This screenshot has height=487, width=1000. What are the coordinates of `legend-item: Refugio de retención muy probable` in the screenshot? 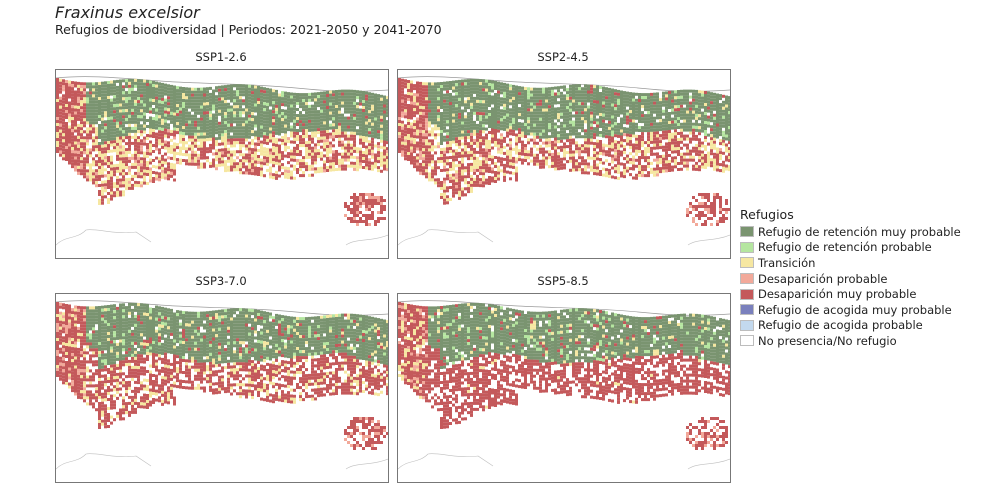 It's located at (850, 232).